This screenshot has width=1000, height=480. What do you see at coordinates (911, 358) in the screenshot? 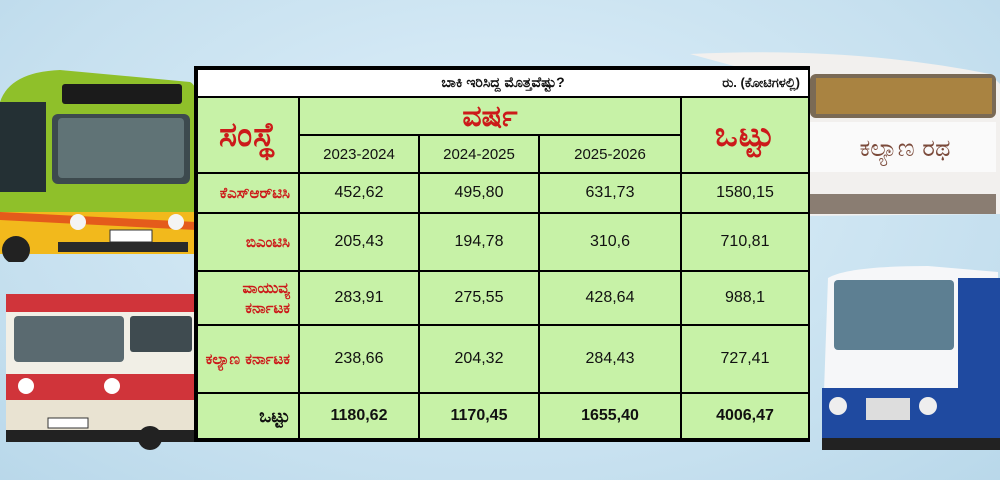
I see `city-bus-image` at bounding box center [911, 358].